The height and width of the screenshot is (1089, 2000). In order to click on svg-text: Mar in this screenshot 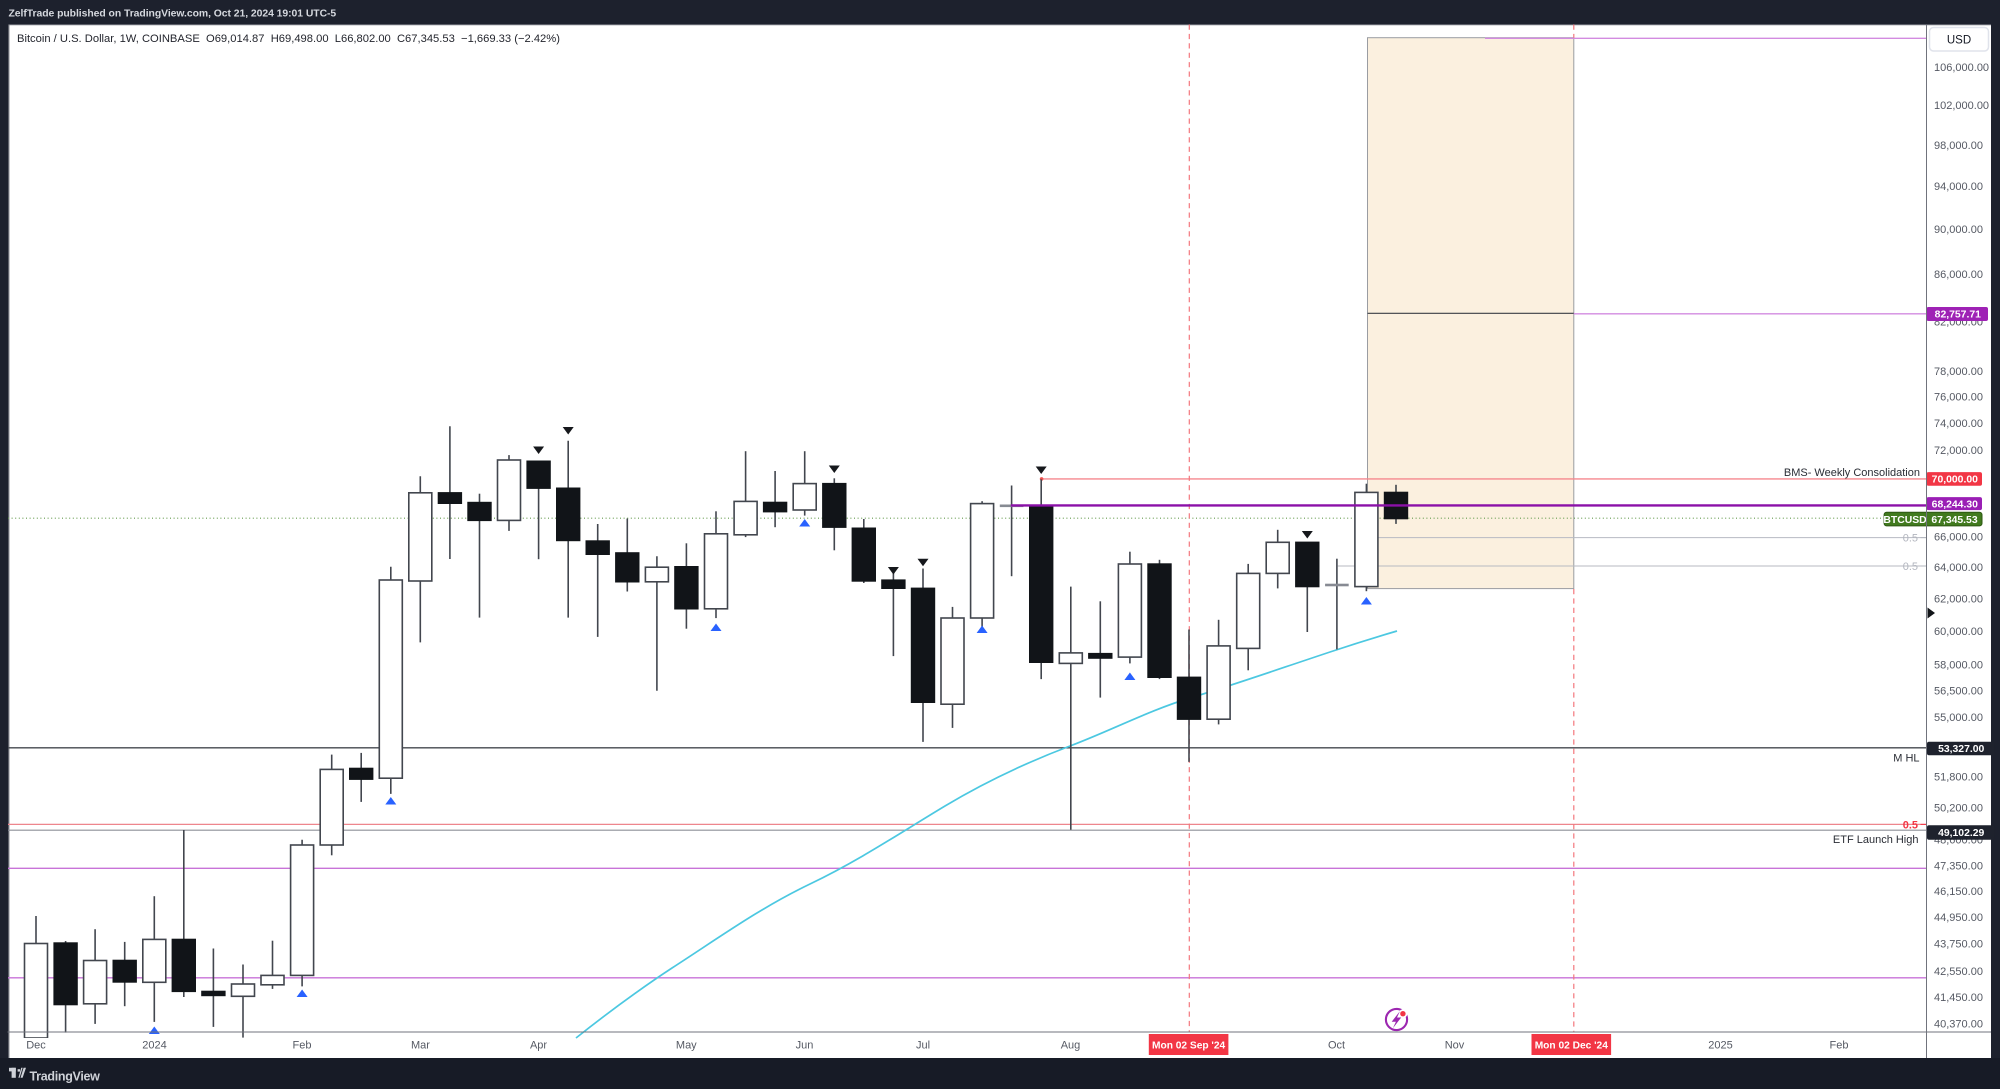, I will do `click(420, 1045)`.